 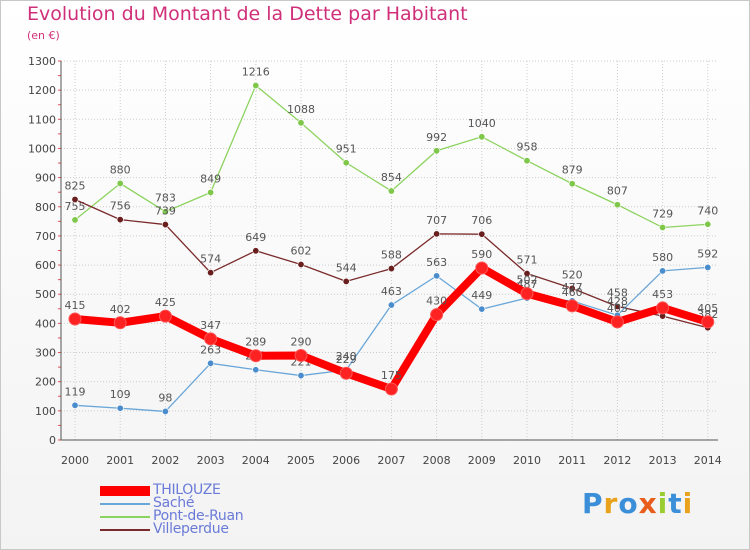 I want to click on data-label-sach-: 98, so click(x=165, y=397).